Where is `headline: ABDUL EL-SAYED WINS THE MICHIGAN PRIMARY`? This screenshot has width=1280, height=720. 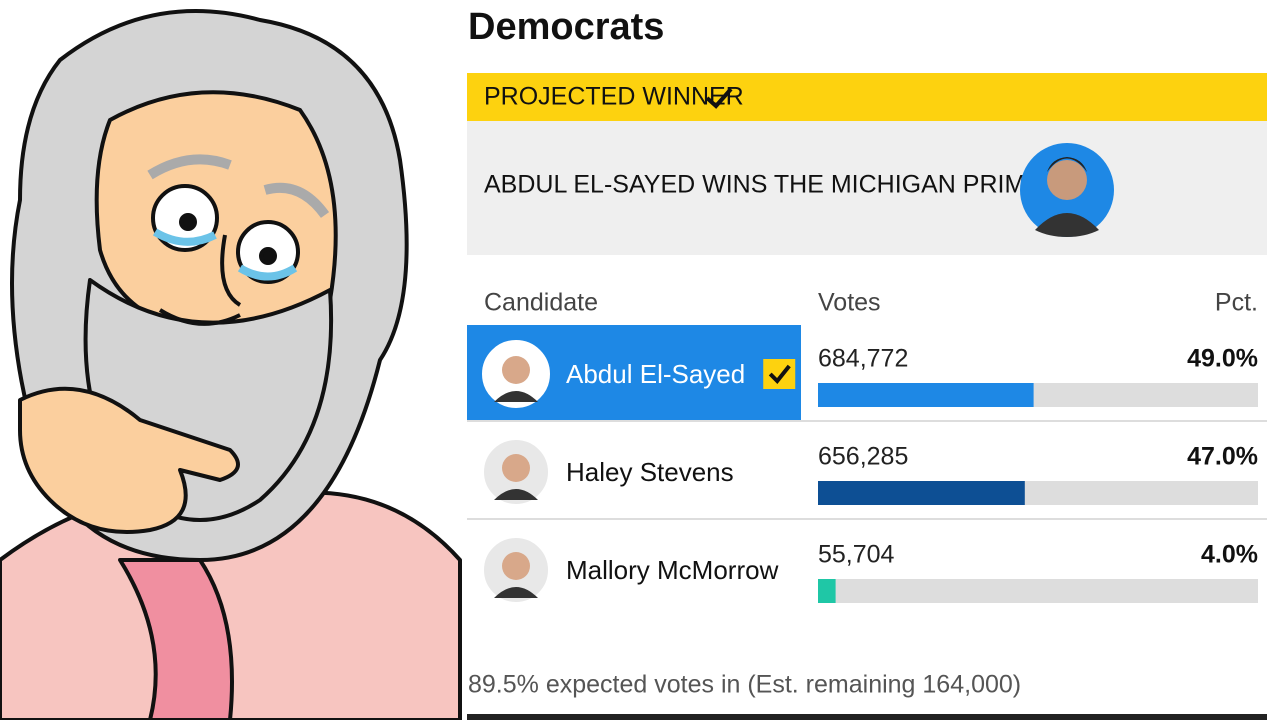 headline: ABDUL EL-SAYED WINS THE MICHIGAN PRIMARY is located at coordinates (780, 185).